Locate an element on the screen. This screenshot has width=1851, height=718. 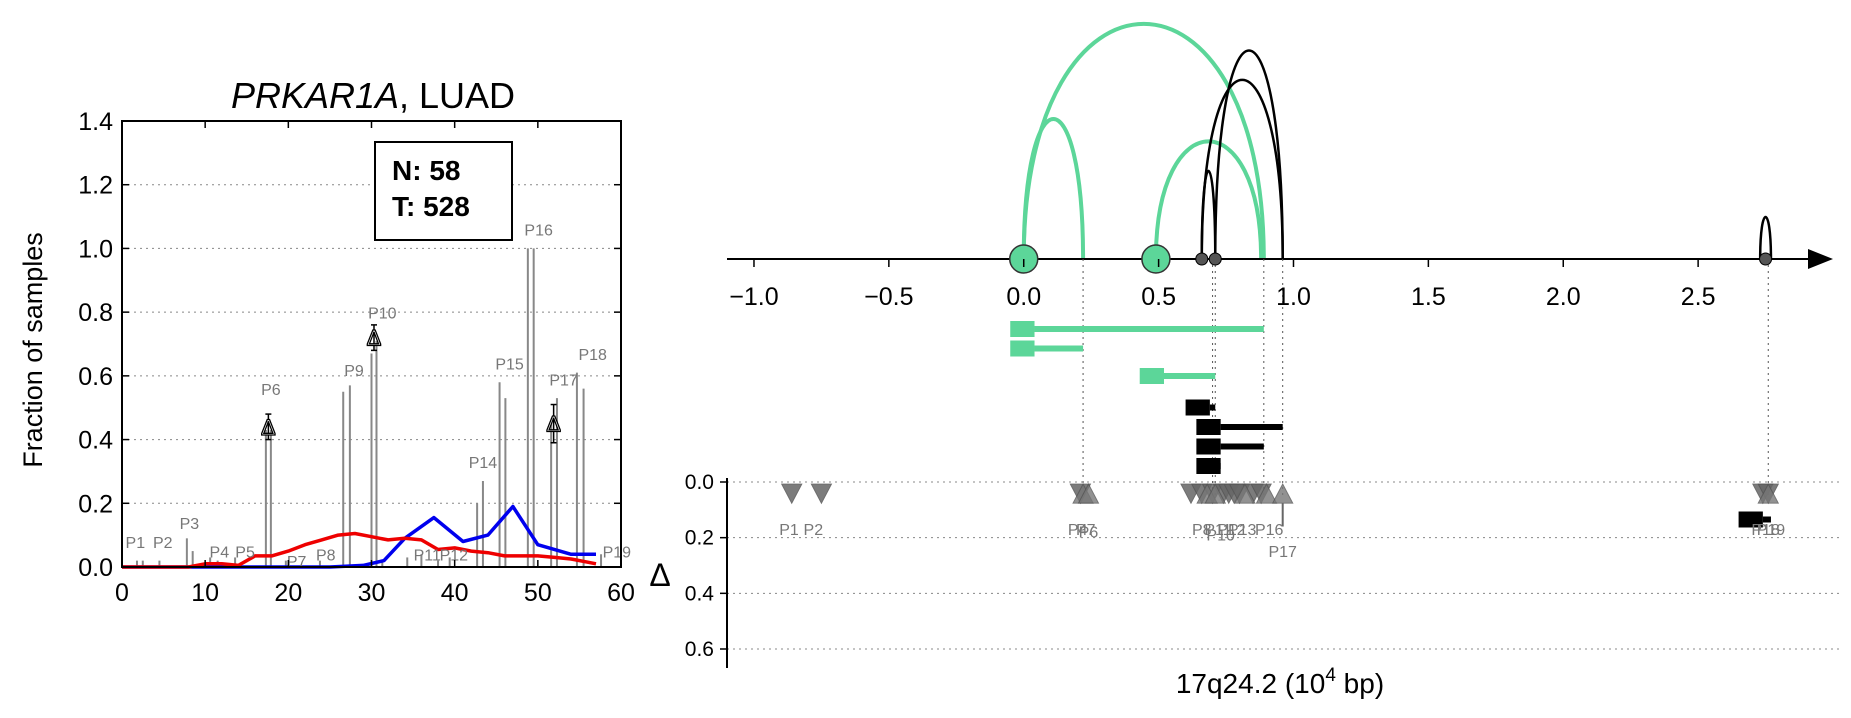
marker-label: P2 is located at coordinates (814, 530).